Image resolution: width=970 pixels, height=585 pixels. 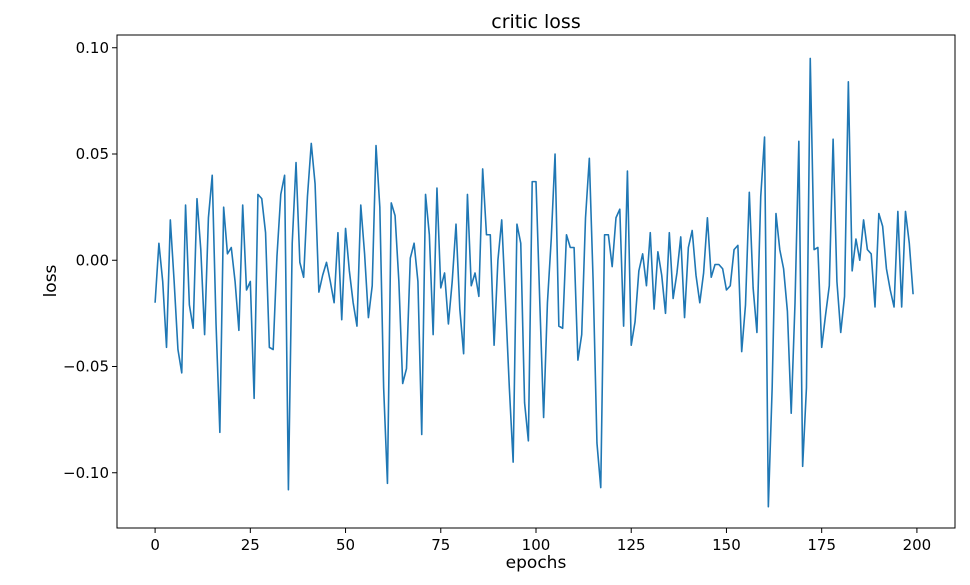 What do you see at coordinates (440, 545) in the screenshot?
I see `x-tick-label: 75` at bounding box center [440, 545].